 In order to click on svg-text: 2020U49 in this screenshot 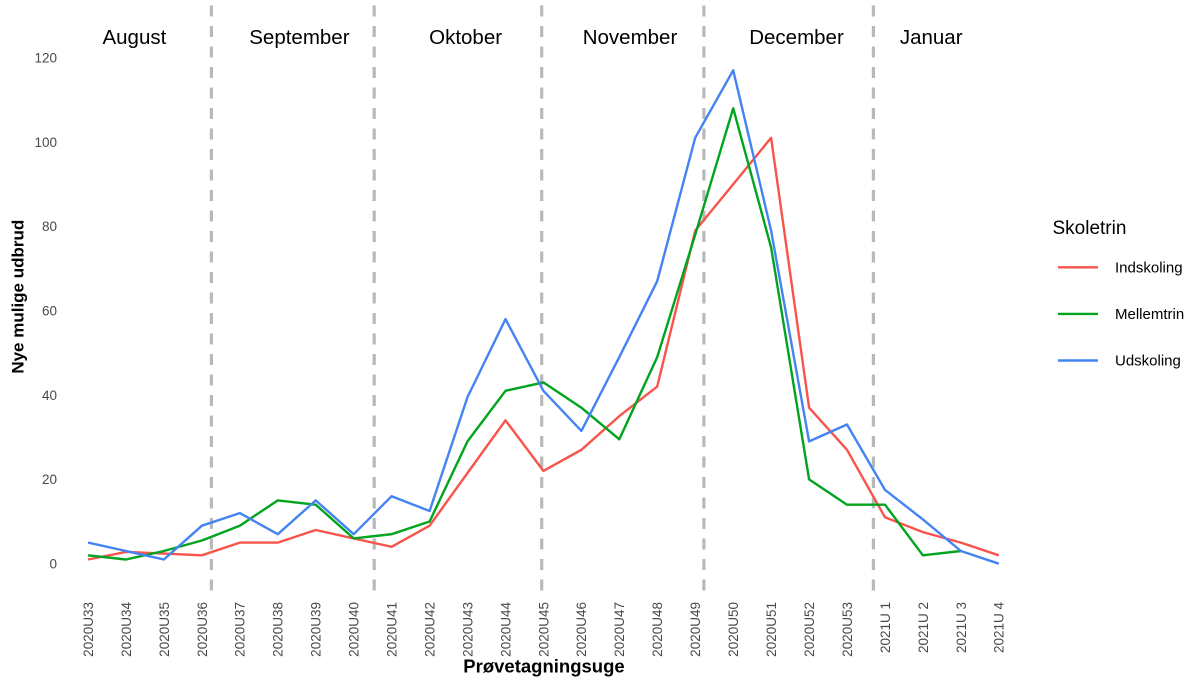, I will do `click(695, 629)`.